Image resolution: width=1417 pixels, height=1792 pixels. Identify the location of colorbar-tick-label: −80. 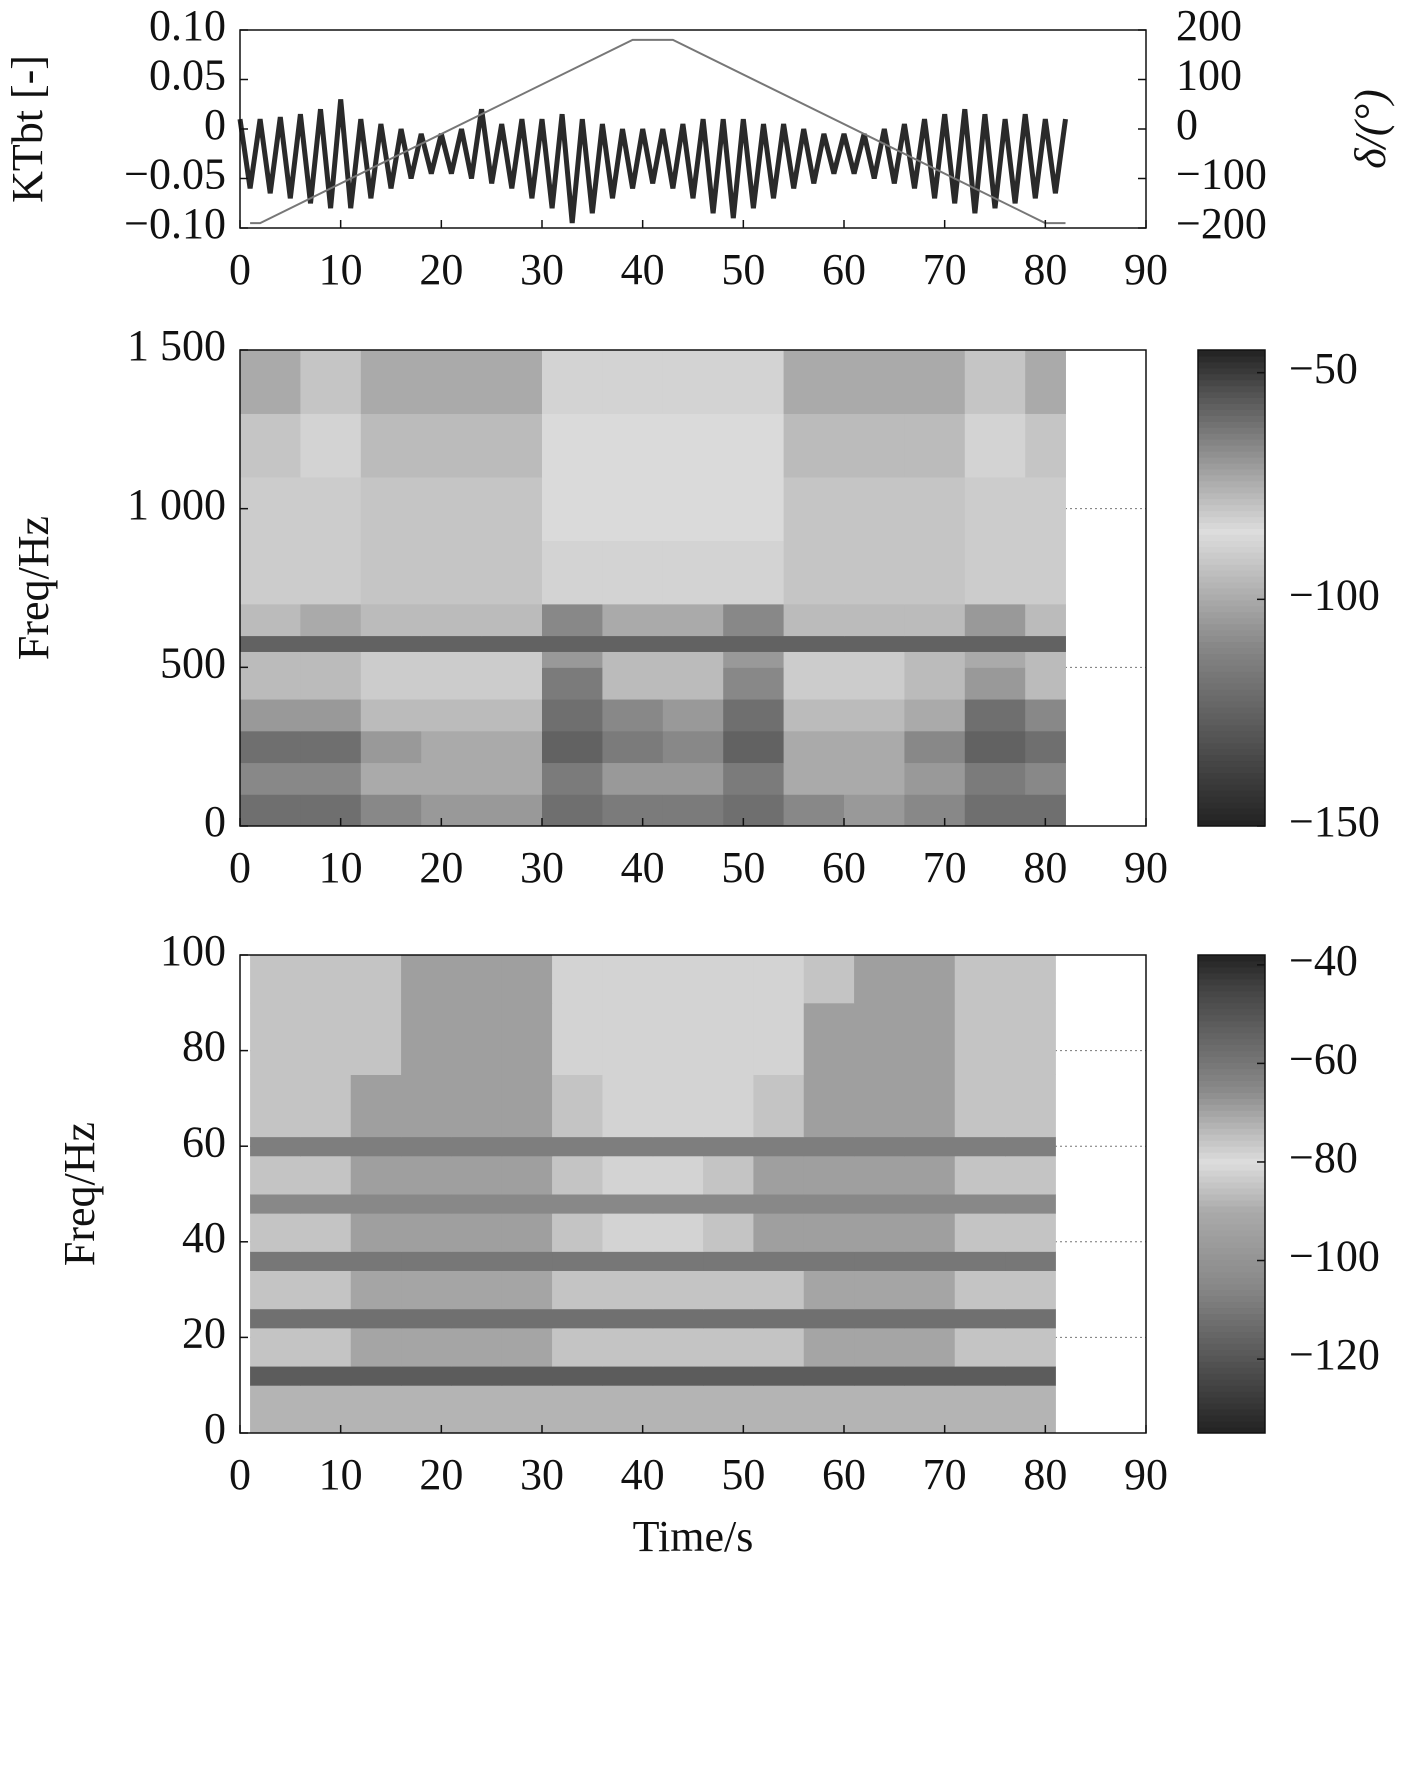
(1323, 1157).